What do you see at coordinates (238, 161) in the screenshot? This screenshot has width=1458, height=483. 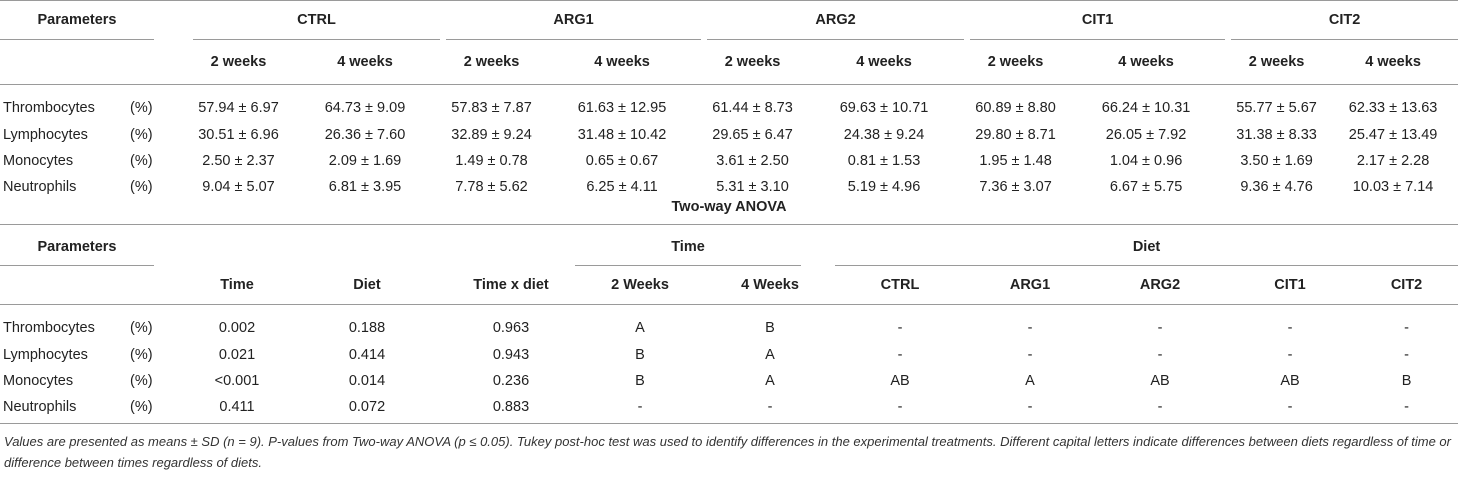 I see `table-cell: 2.50 ± 2.37` at bounding box center [238, 161].